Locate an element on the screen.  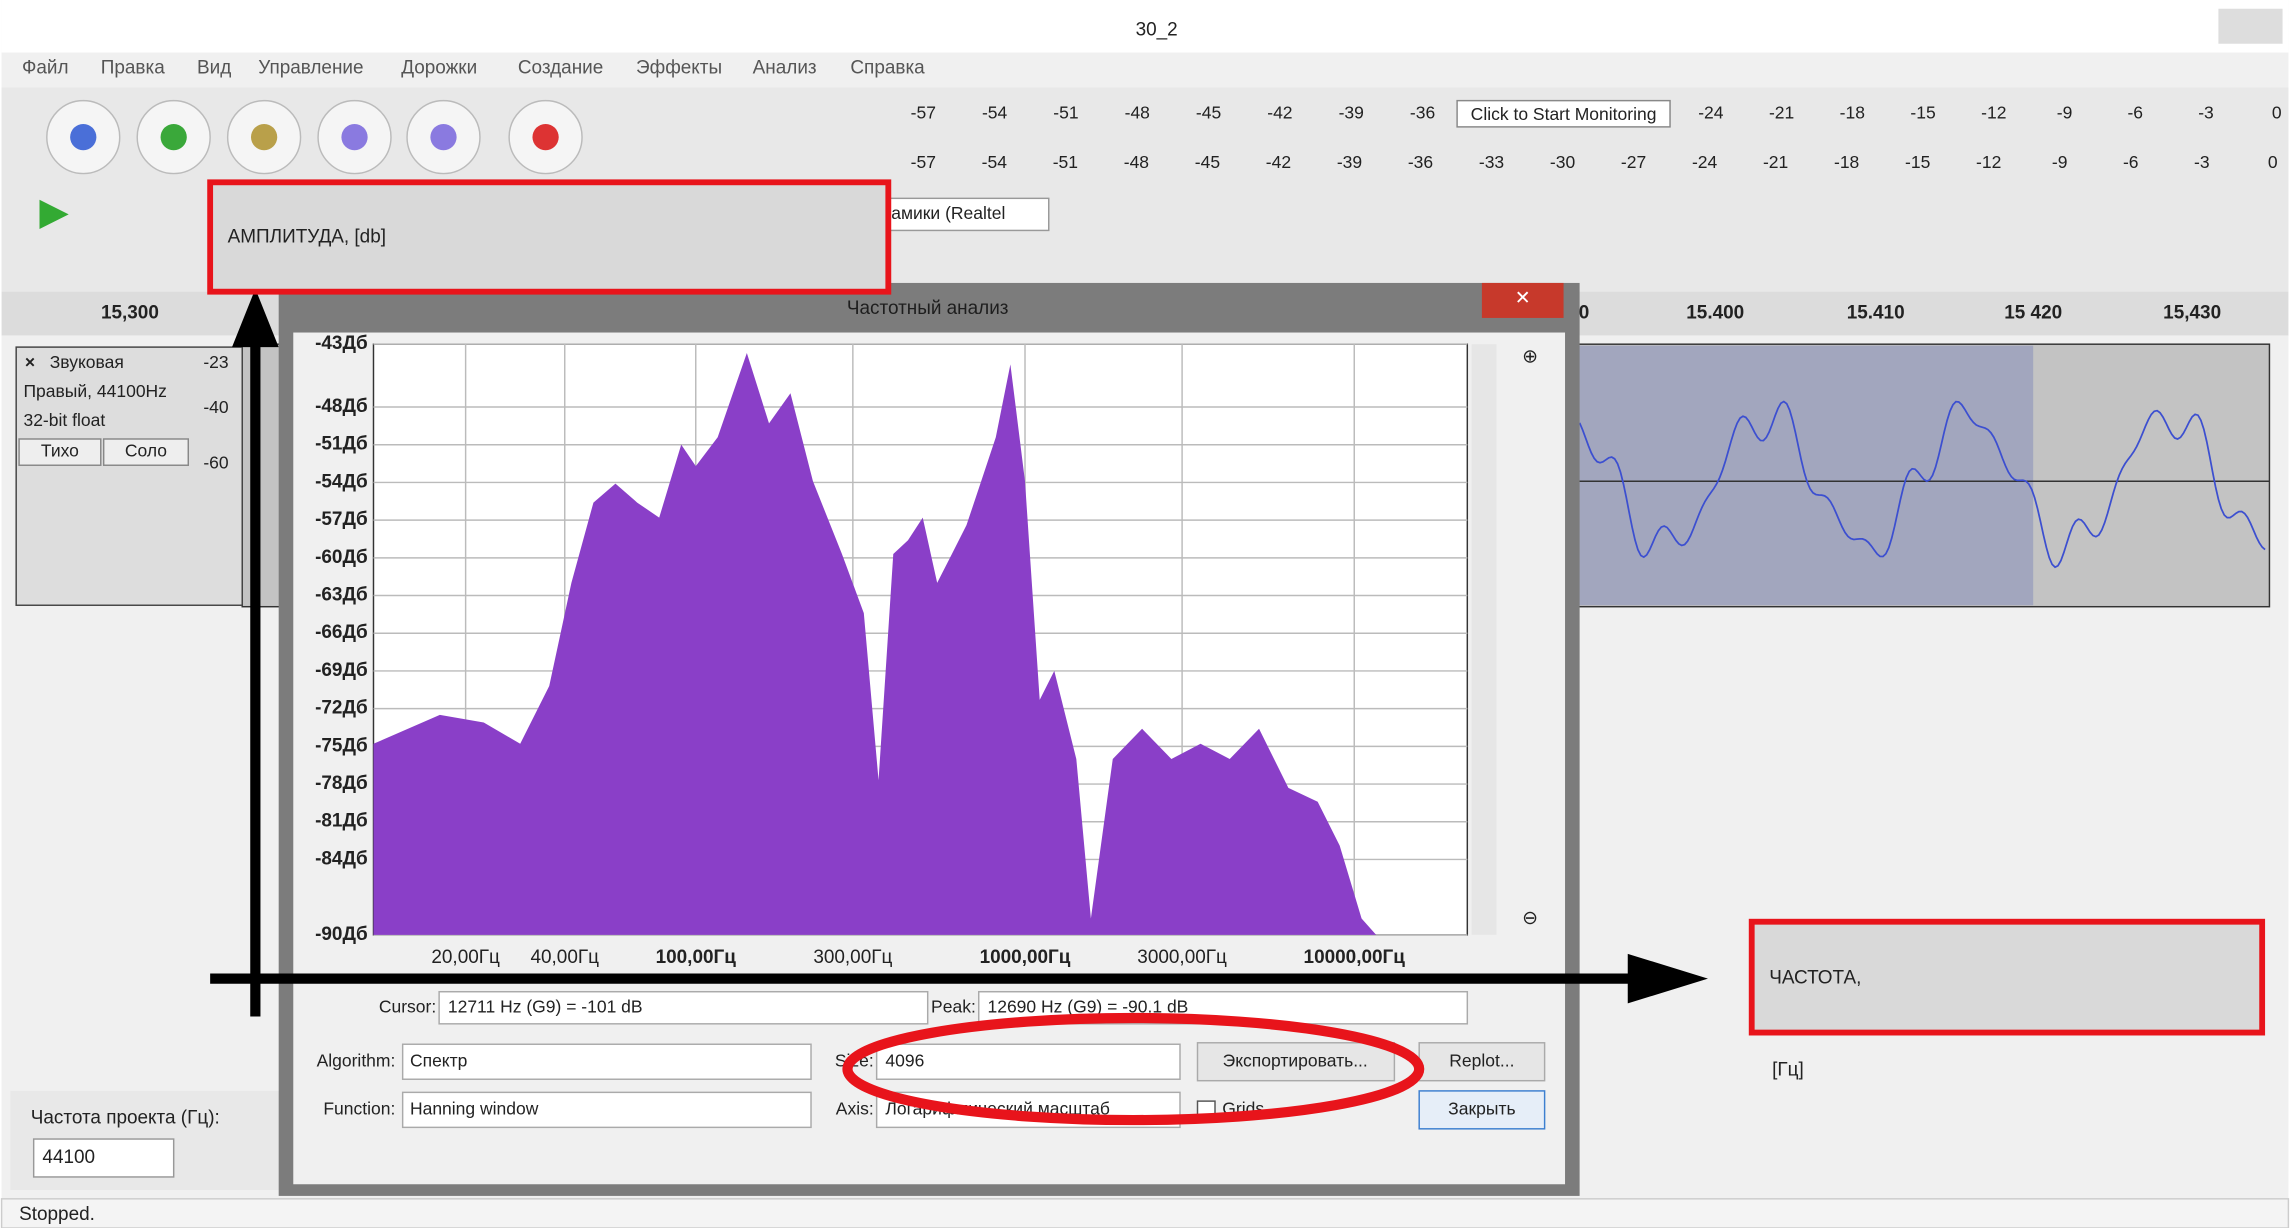
device: амики (Realtel is located at coordinates (948, 213).